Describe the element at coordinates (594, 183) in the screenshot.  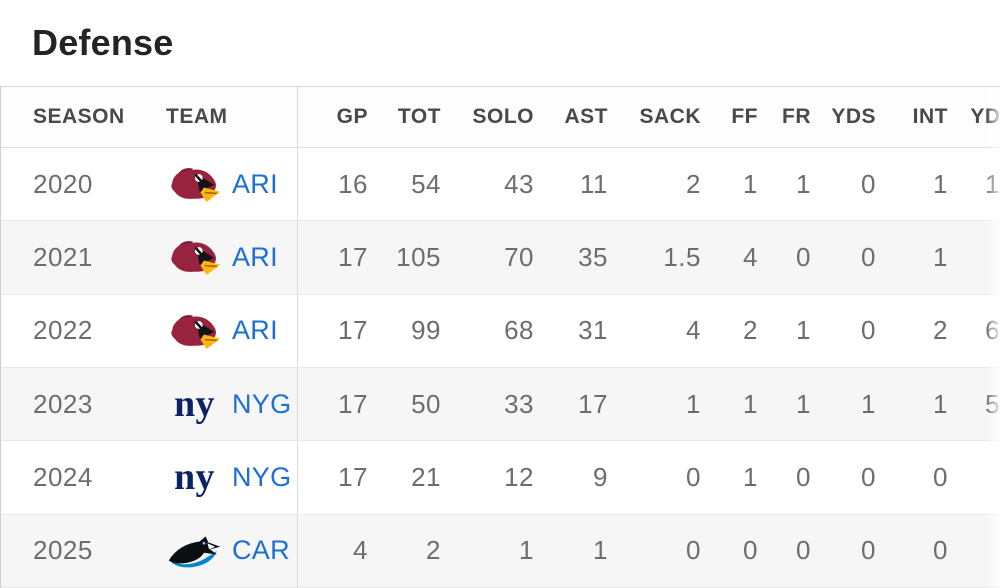
I see `ast-value: 11` at that location.